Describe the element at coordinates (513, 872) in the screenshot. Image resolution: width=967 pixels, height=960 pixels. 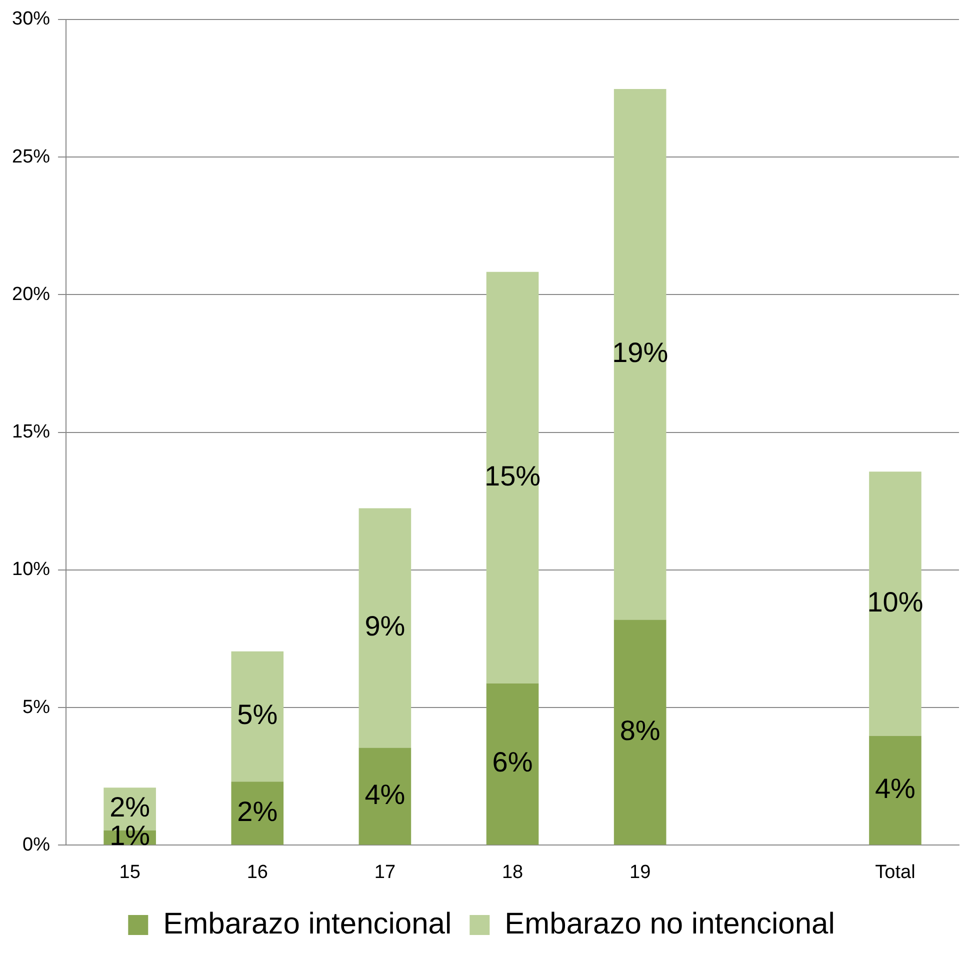
I see `x-tick-label: 18` at that location.